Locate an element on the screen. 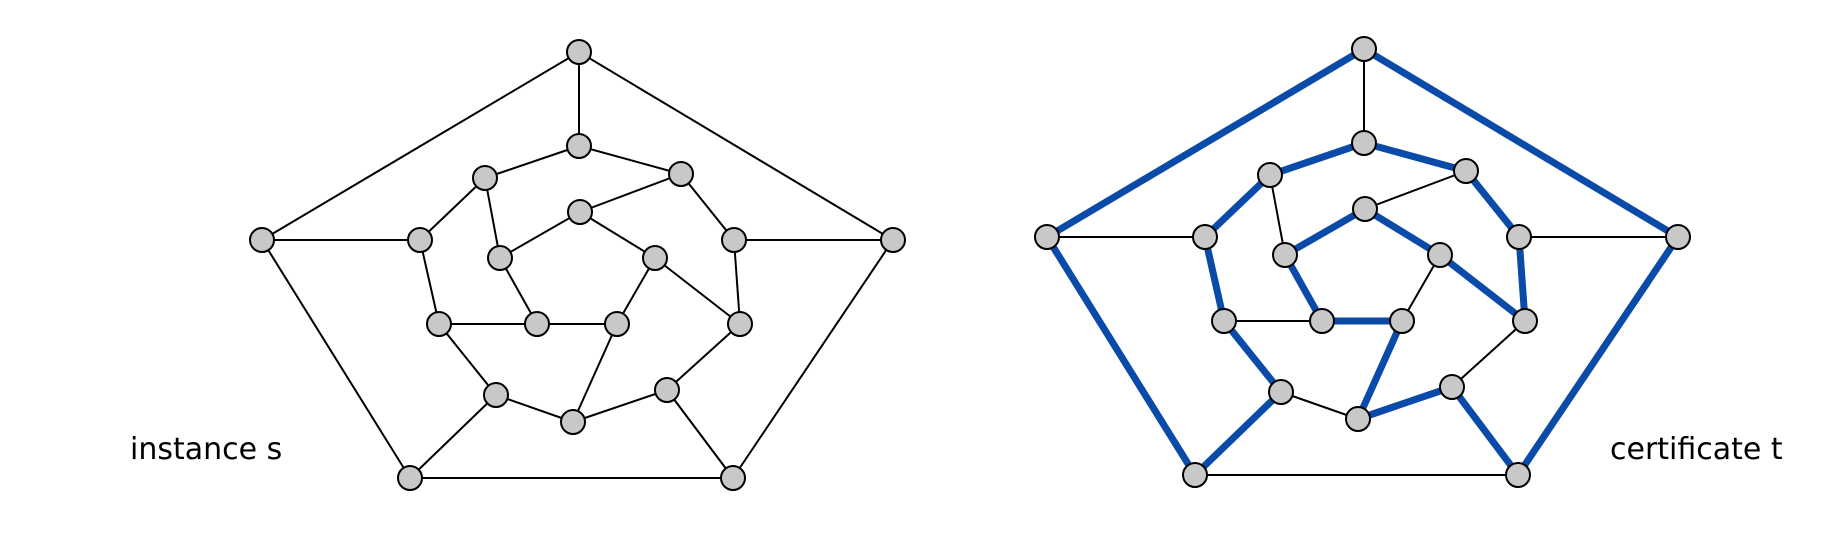  label-instance: instance s is located at coordinates (206, 449).